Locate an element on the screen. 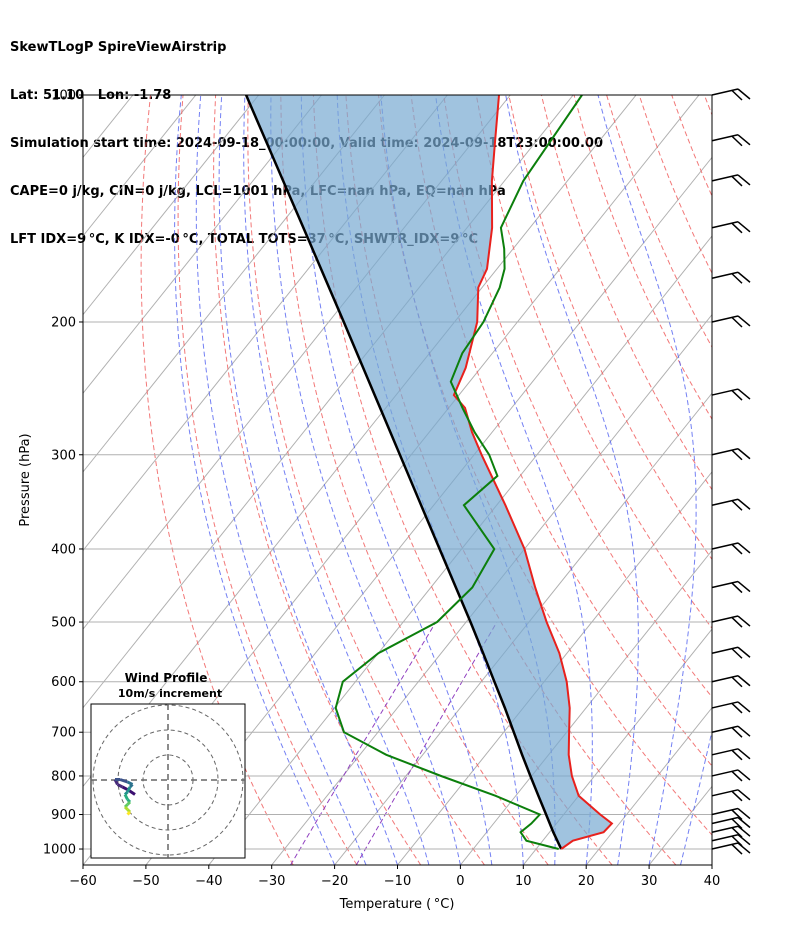 The image size is (794, 937). mixing-ratio-line is located at coordinates (363, 743).